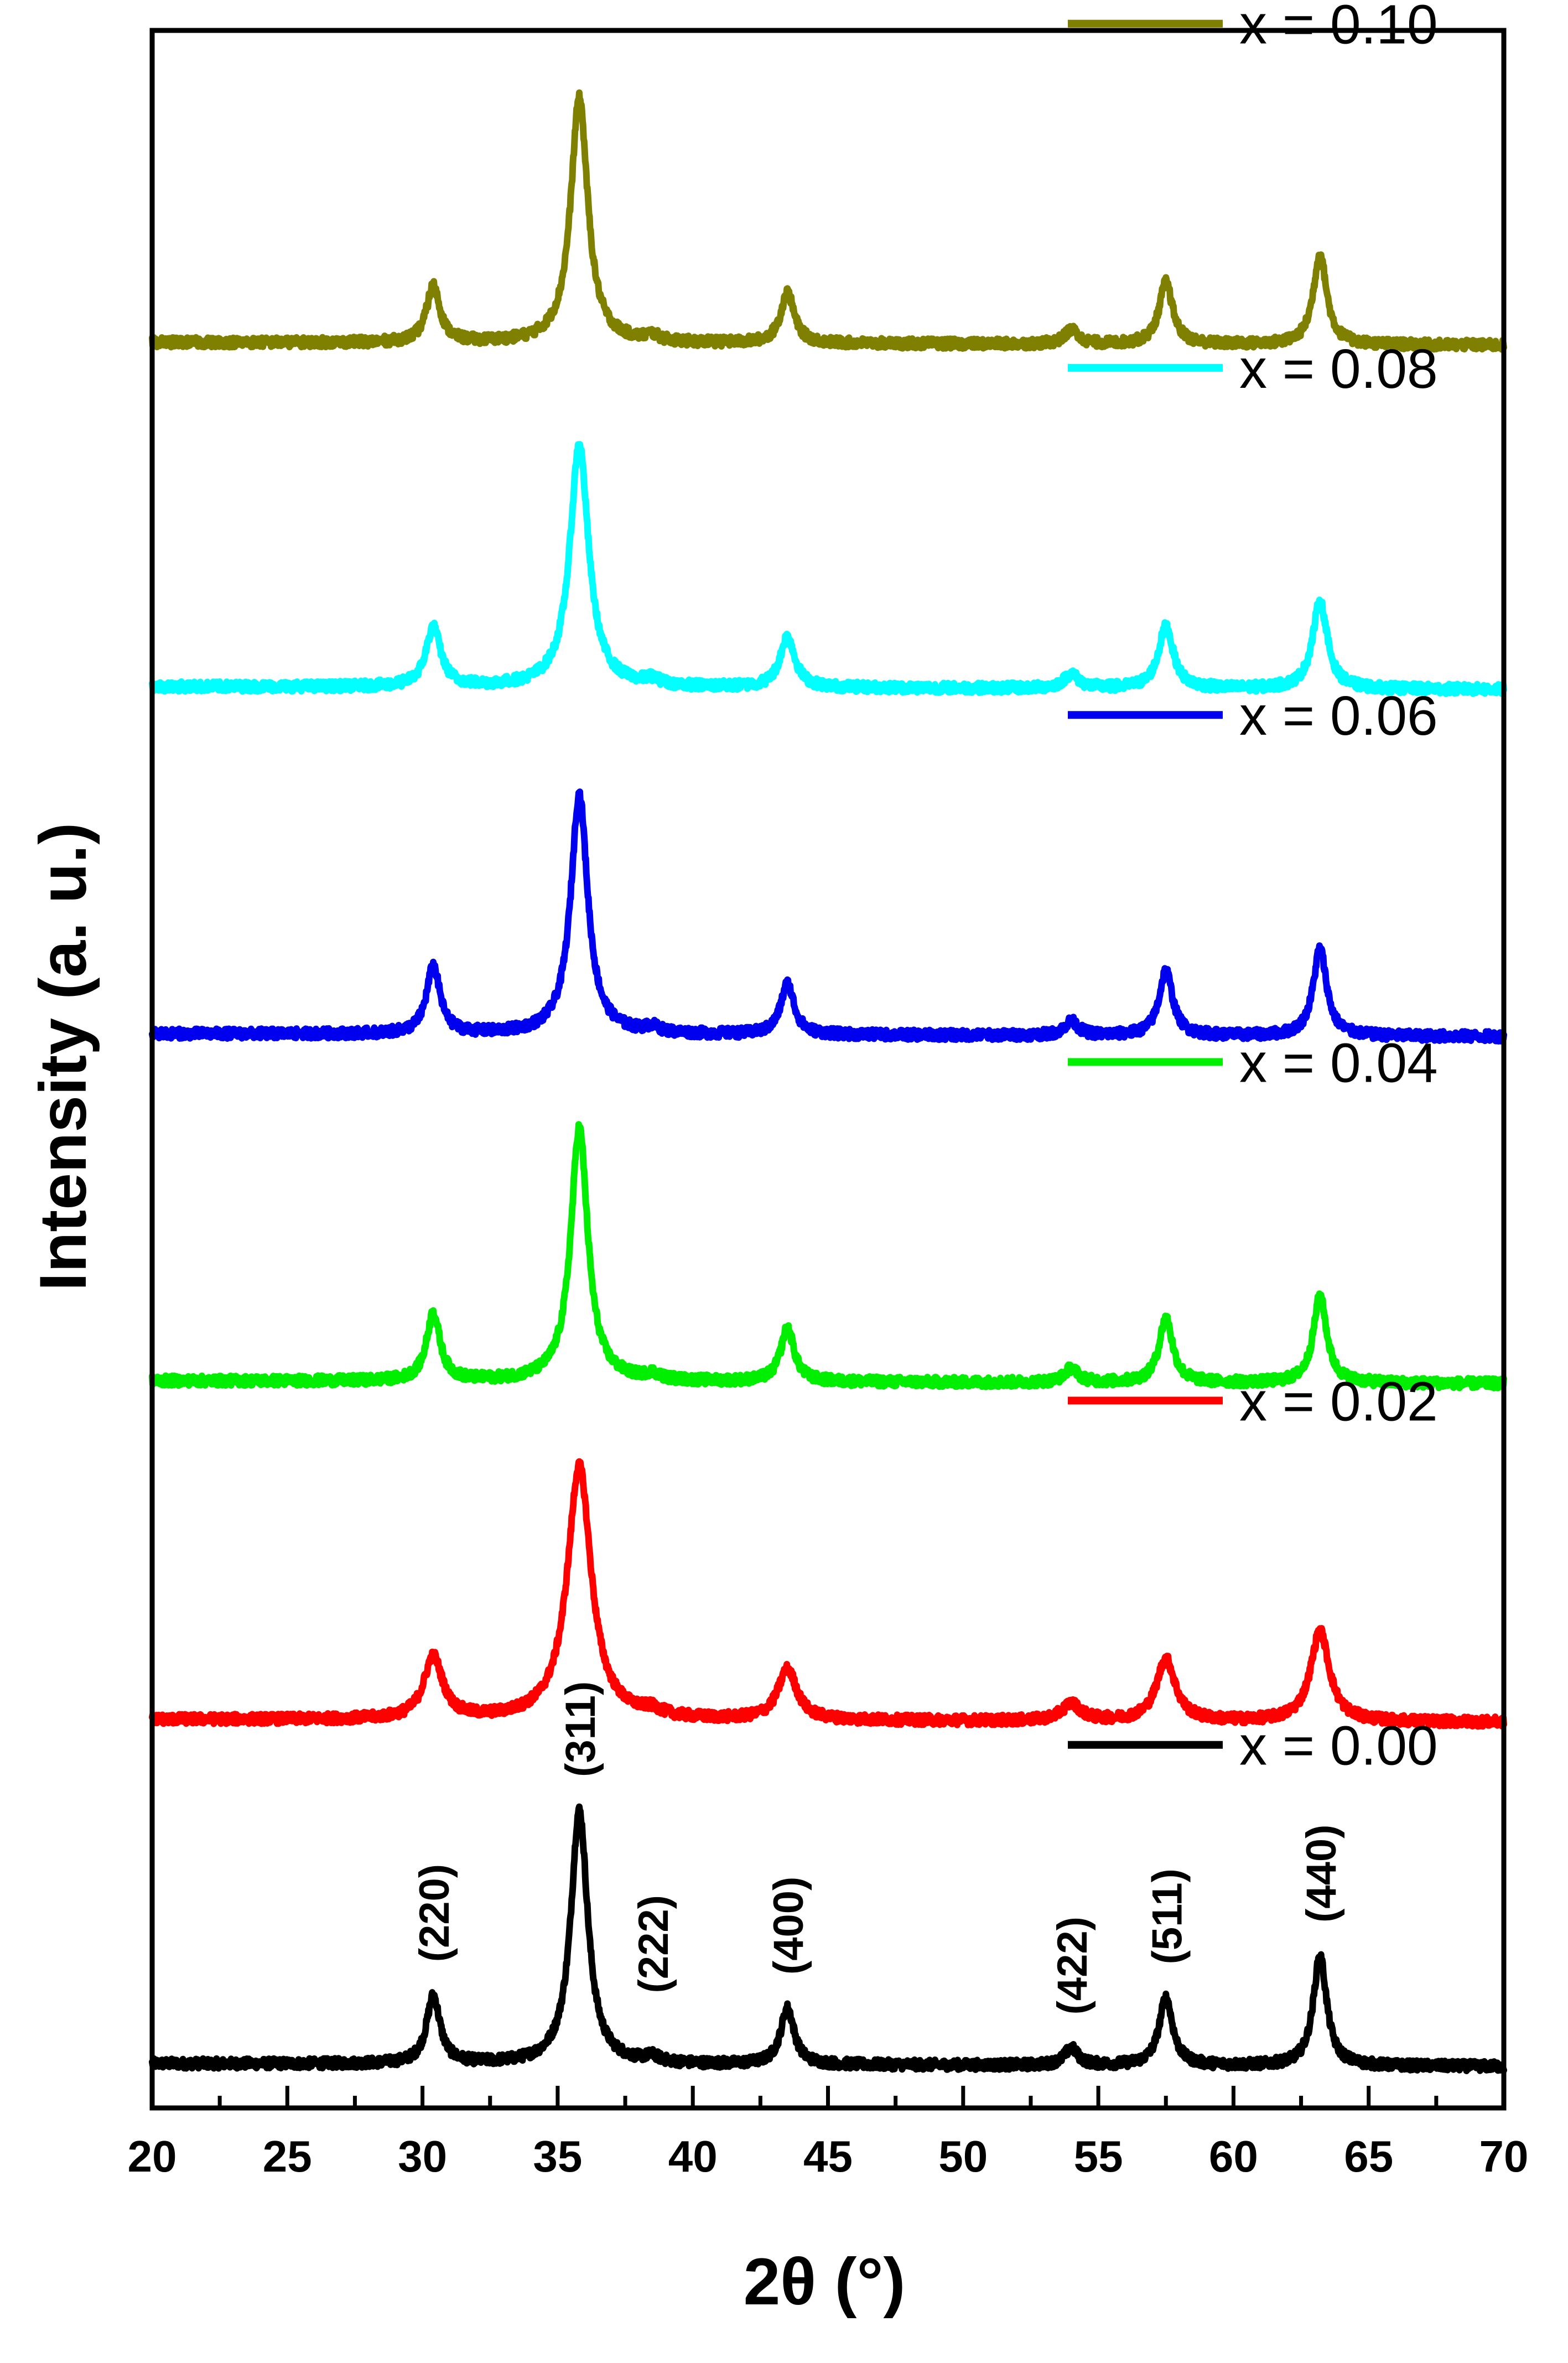 The width and height of the screenshot is (1568, 2363). What do you see at coordinates (422, 2157) in the screenshot?
I see `x-tick-label: 30` at bounding box center [422, 2157].